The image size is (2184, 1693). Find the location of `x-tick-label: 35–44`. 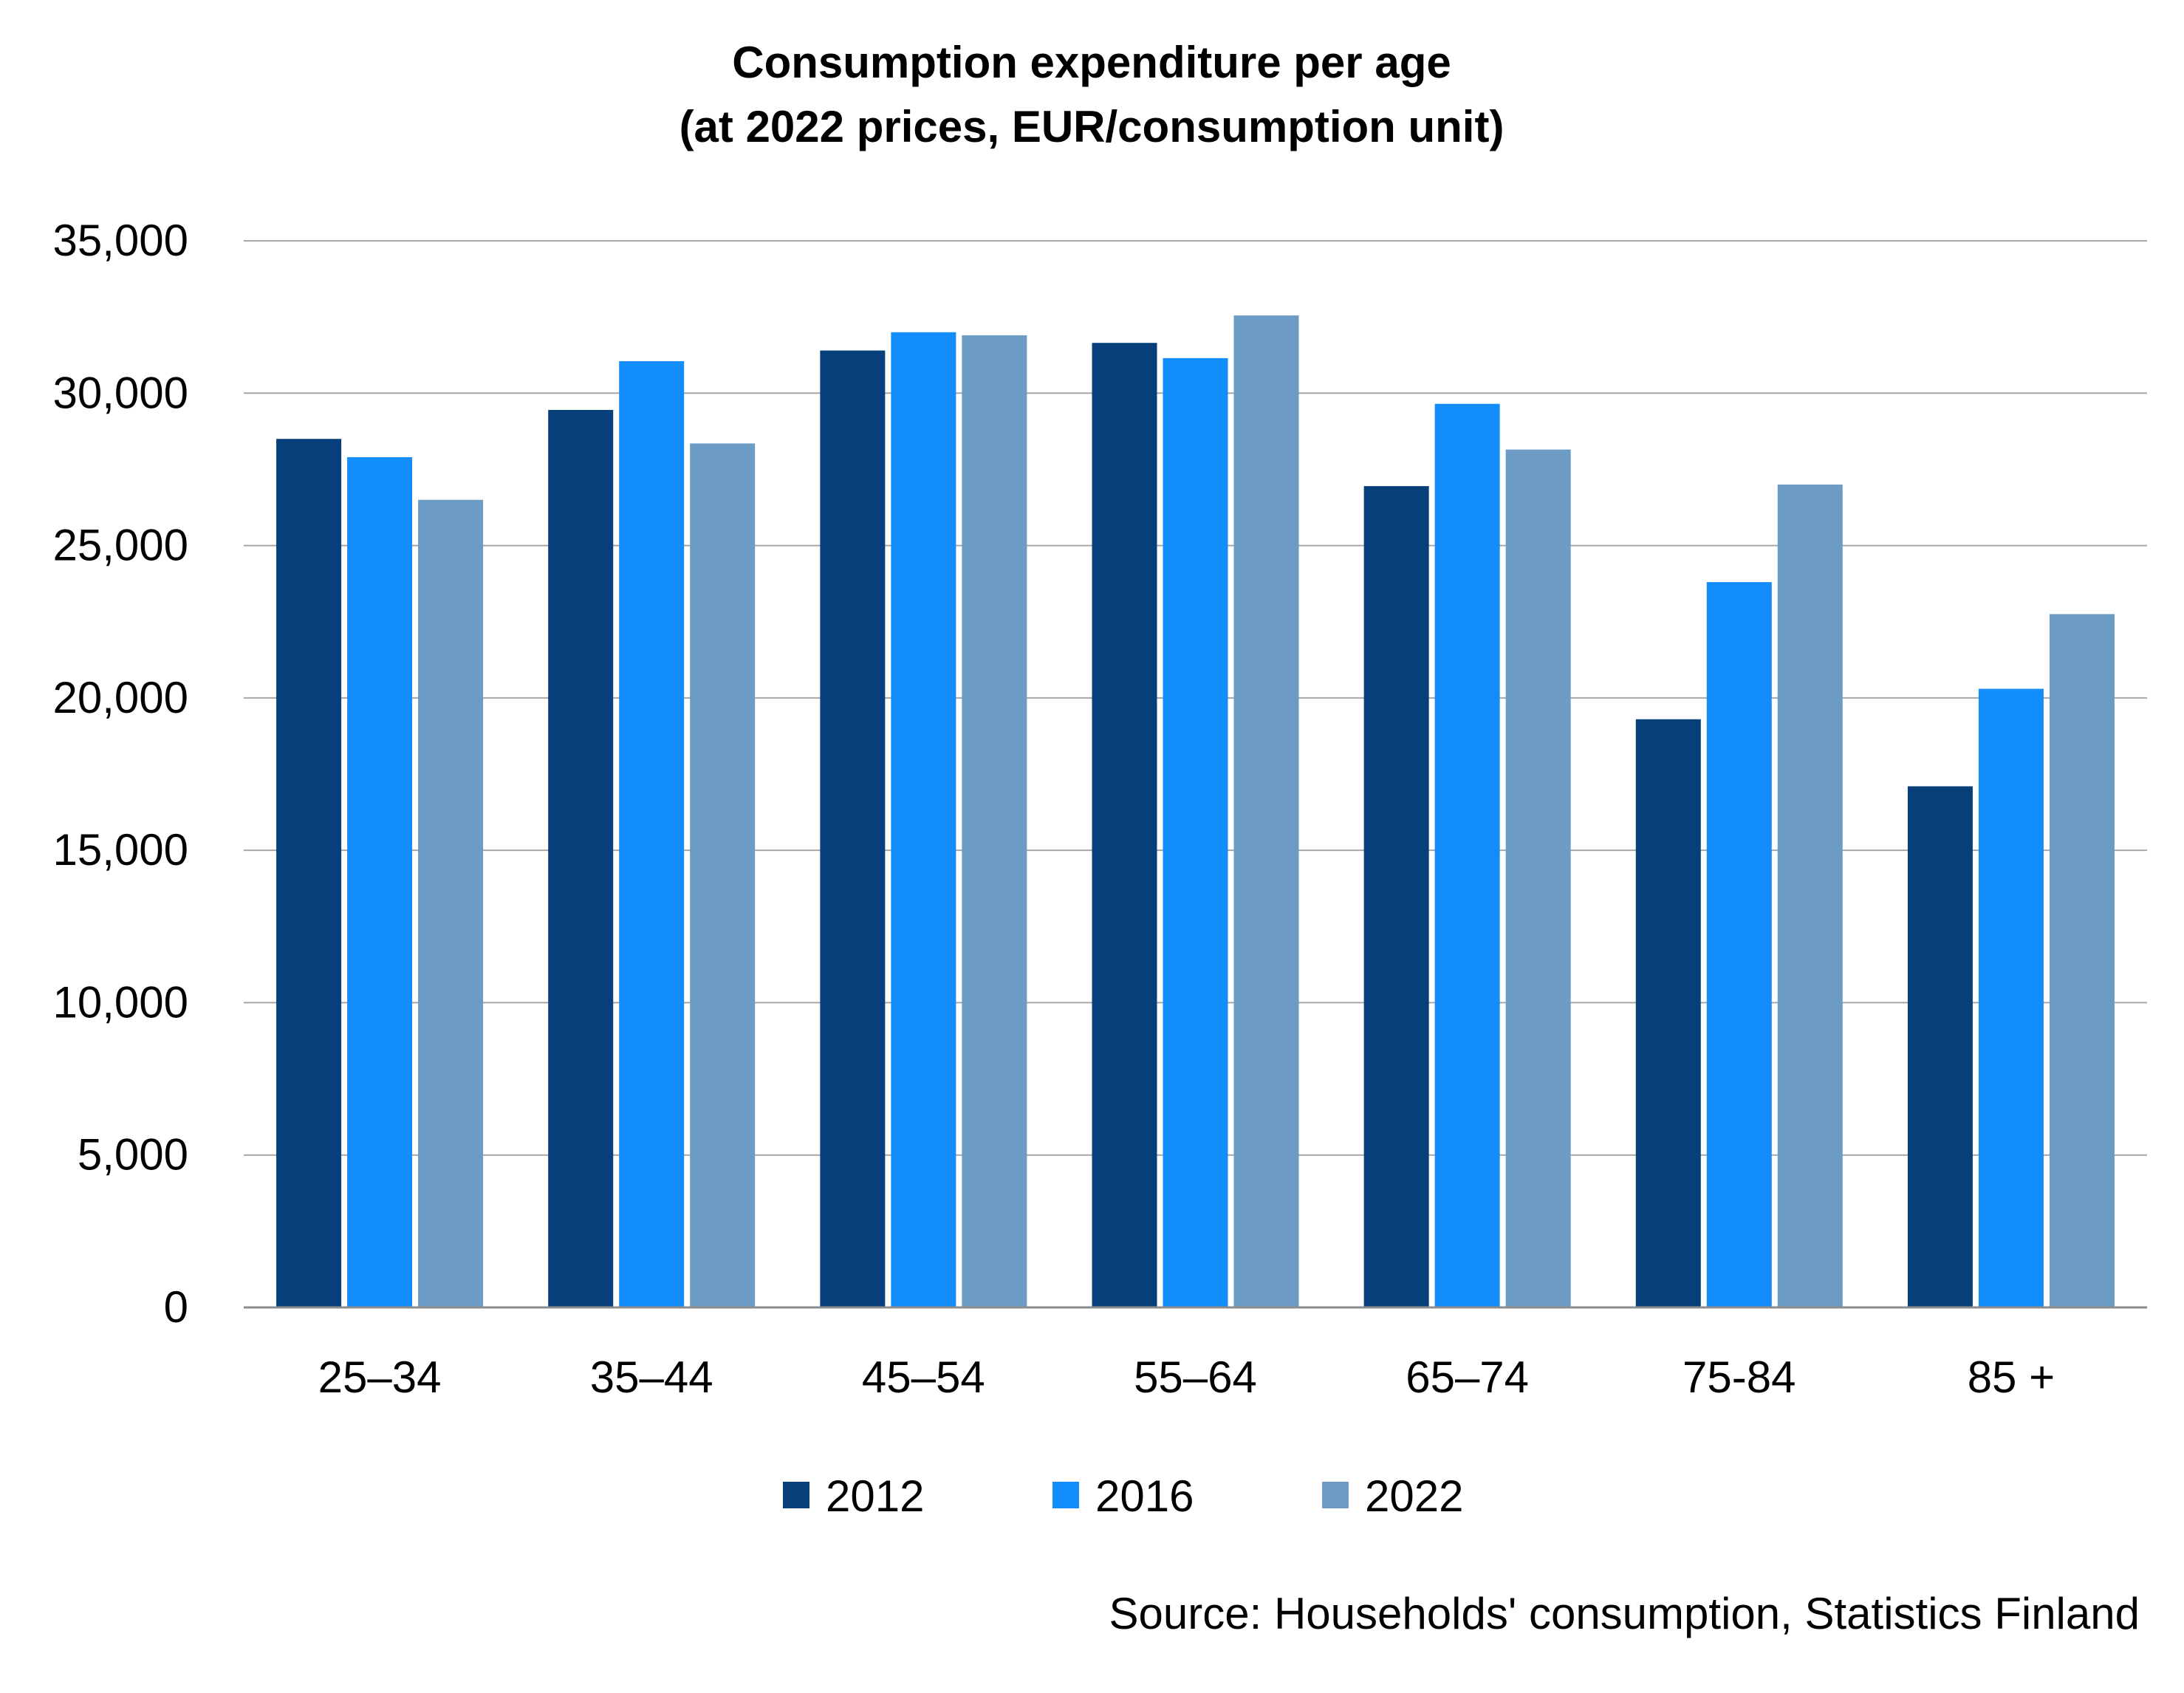

x-tick-label: 35–44 is located at coordinates (651, 1377).